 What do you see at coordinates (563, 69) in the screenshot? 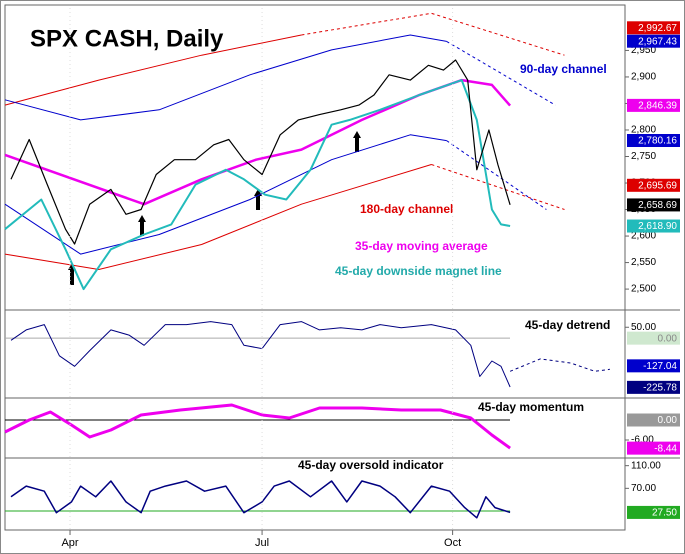
I see `annotation: 90-day channel` at bounding box center [563, 69].